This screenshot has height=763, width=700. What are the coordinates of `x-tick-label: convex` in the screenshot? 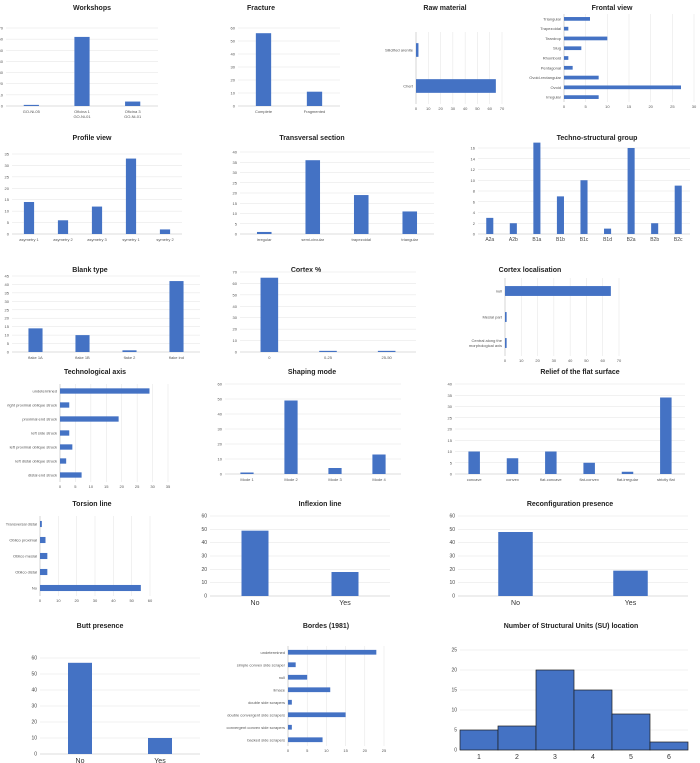 It's located at (512, 479).